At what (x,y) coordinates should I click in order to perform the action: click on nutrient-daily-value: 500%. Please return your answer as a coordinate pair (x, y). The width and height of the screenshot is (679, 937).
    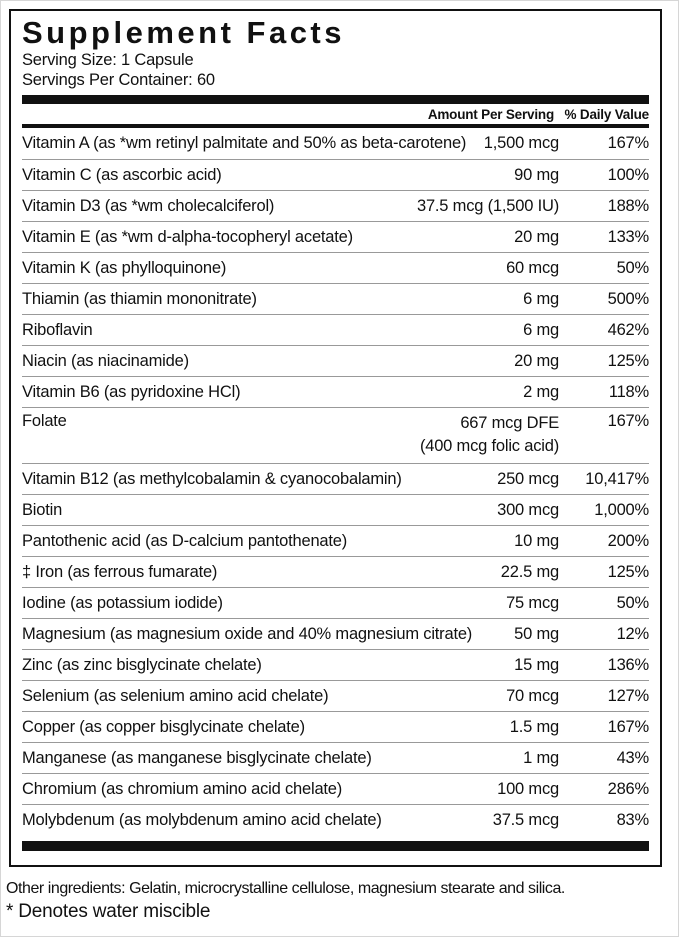
    Looking at the image, I should click on (628, 298).